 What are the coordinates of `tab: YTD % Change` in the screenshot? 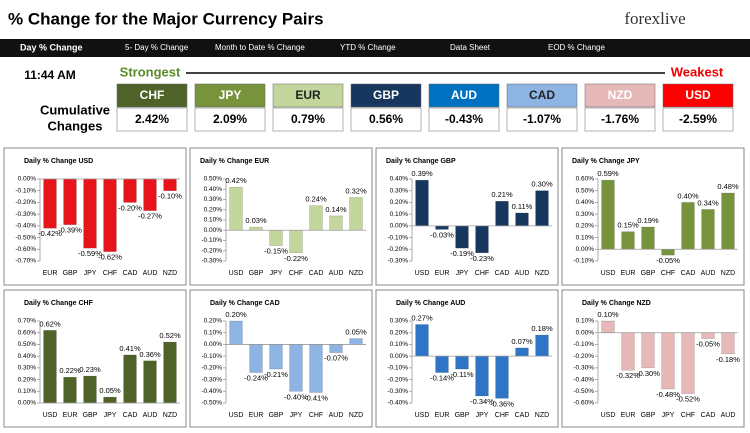 It's located at (368, 47).